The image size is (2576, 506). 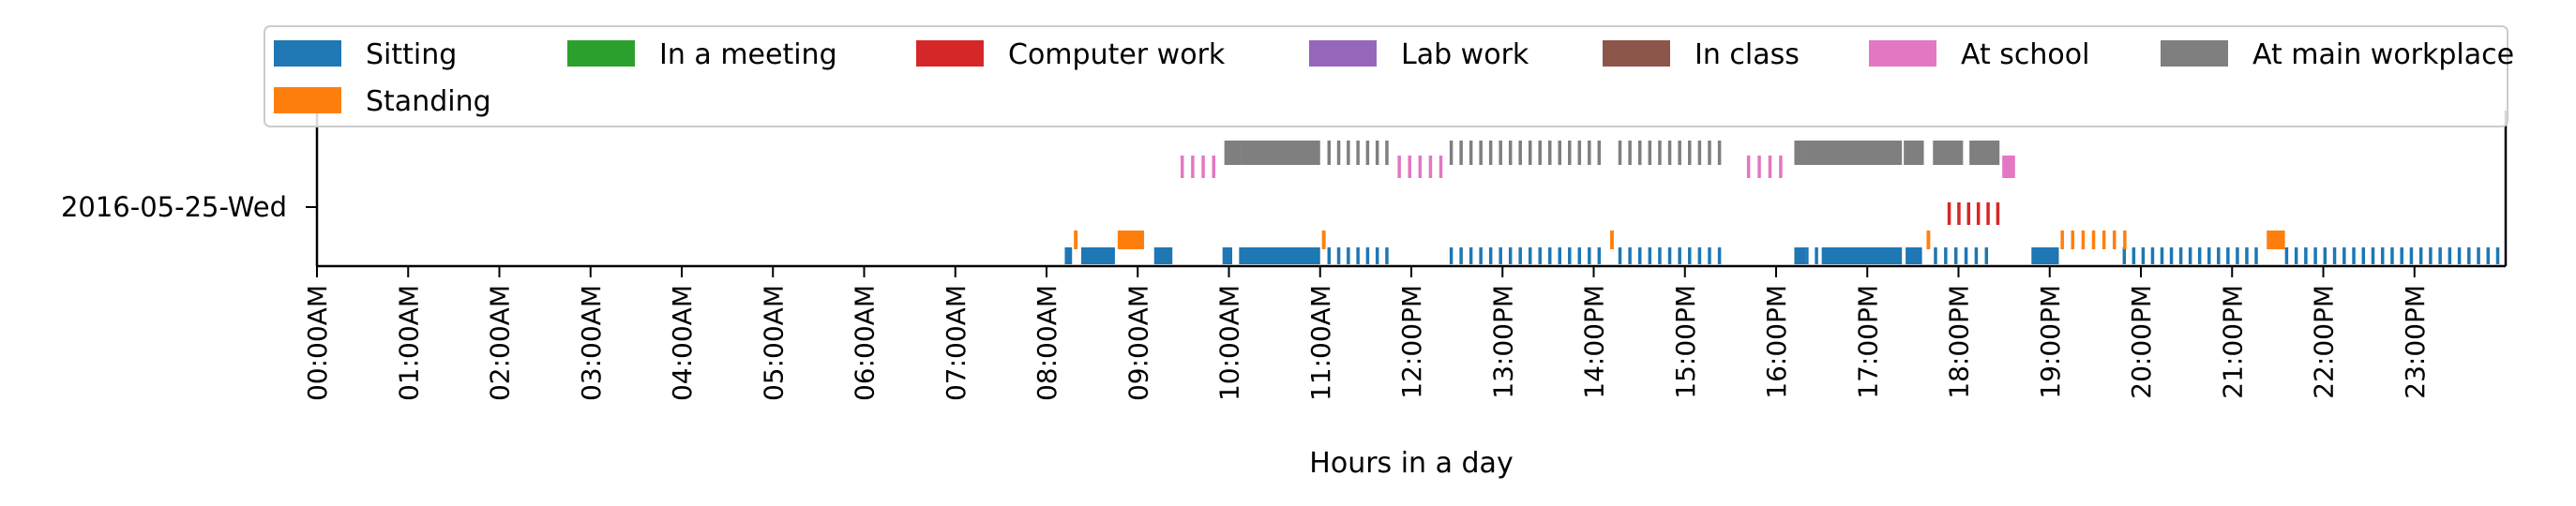 I want to click on x-tick-label: 22:00PM, so click(x=2324, y=342).